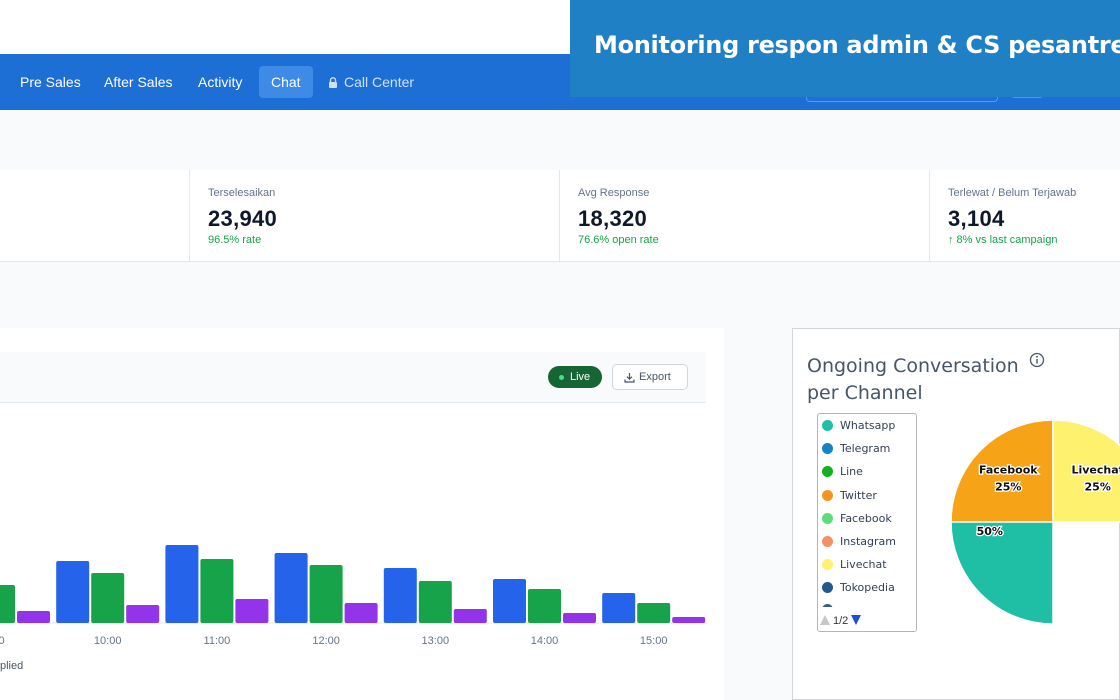  I want to click on stat-label: Terlewat / Belum Terjawab, so click(1012, 193).